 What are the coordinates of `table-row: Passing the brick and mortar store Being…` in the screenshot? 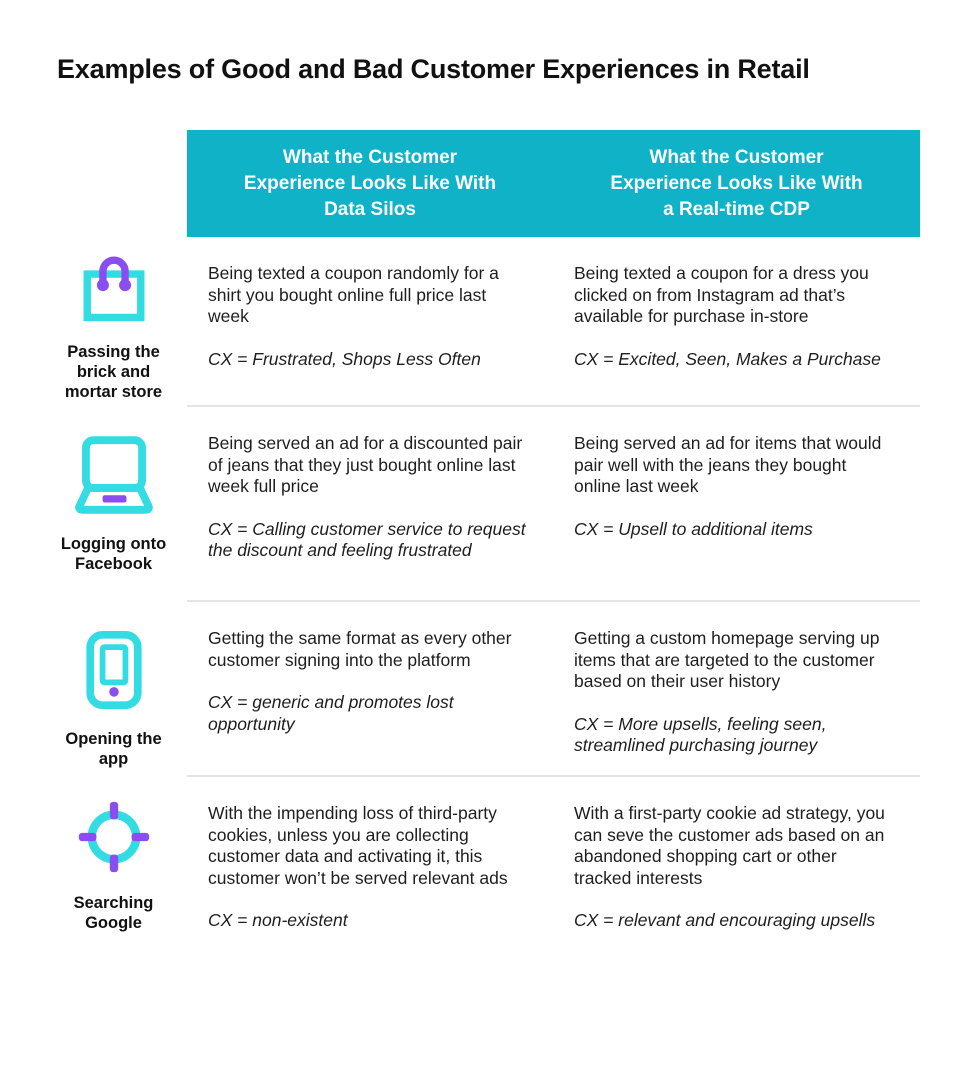 It's located at (480, 321).